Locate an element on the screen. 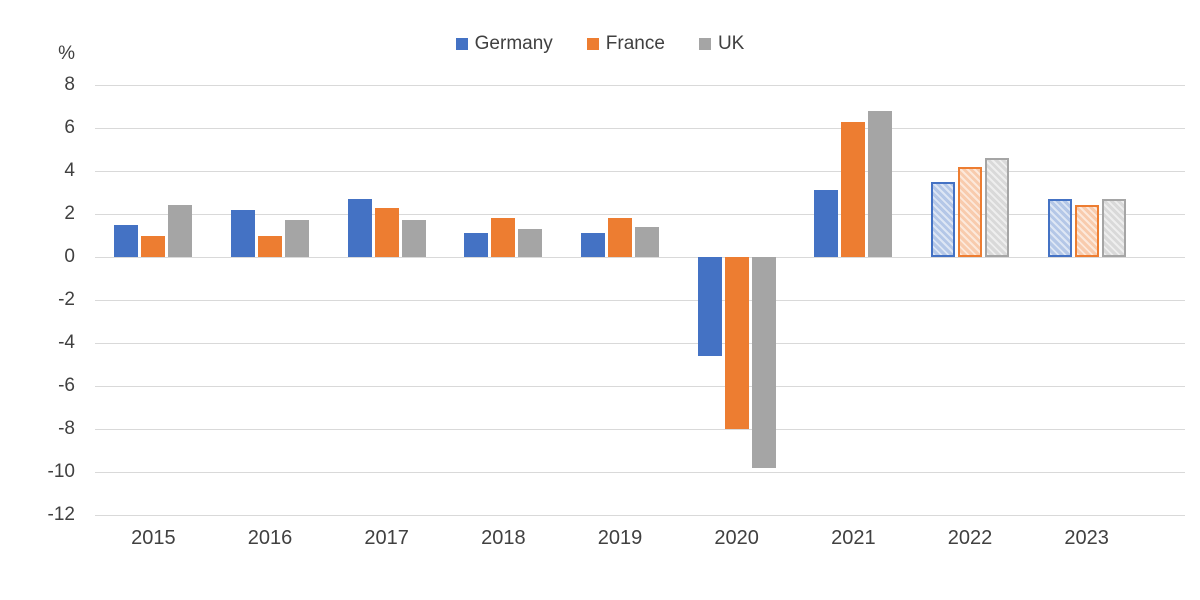  x-tick-2019: 2019 is located at coordinates (620, 538).